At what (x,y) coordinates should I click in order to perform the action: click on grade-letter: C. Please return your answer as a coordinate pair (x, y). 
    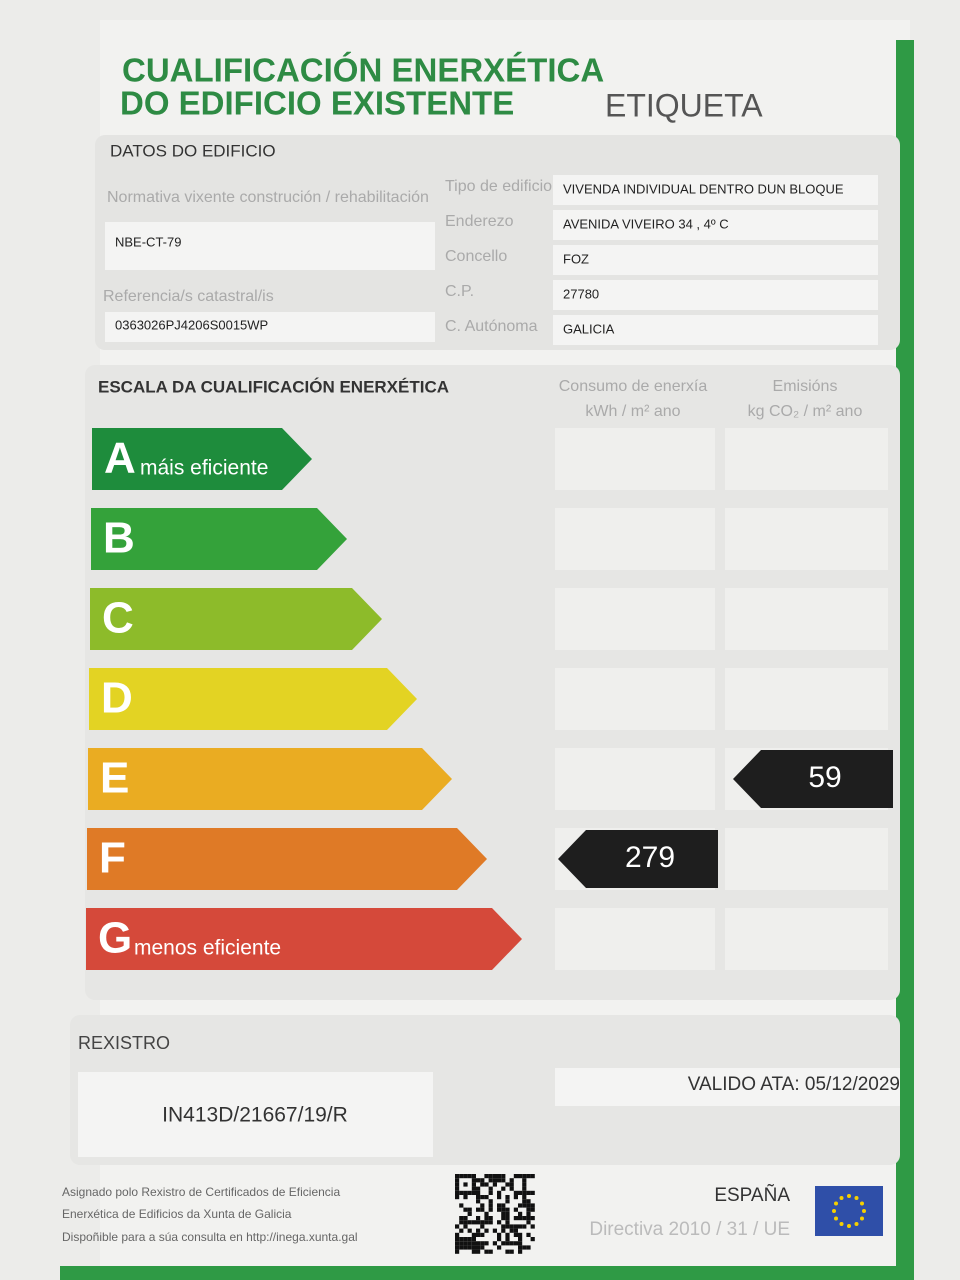
    Looking at the image, I should click on (118, 618).